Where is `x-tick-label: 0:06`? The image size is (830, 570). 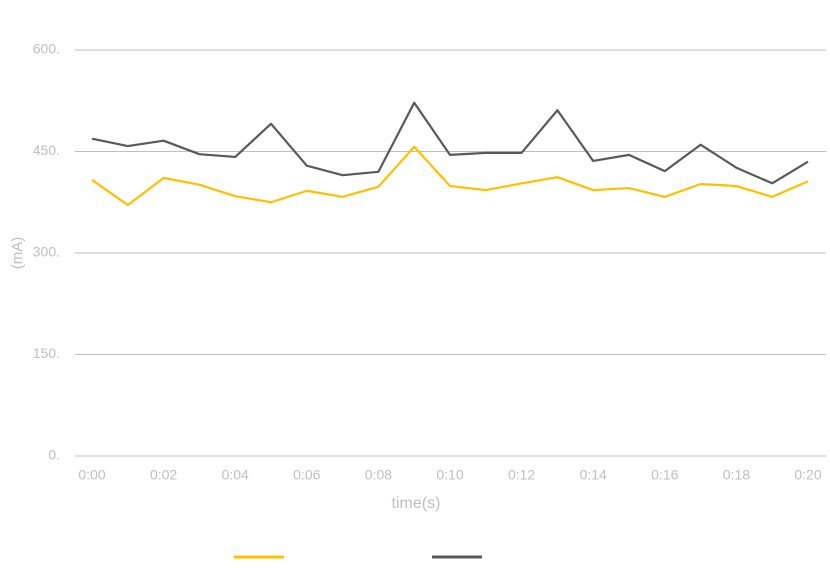
x-tick-label: 0:06 is located at coordinates (306, 475).